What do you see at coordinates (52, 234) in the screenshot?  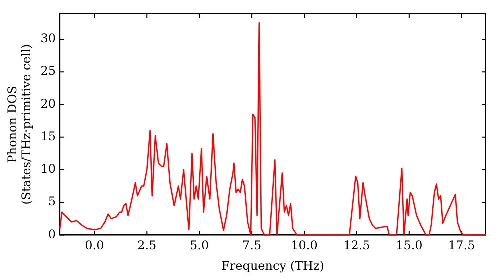 I see `y-tick-label: 0` at bounding box center [52, 234].